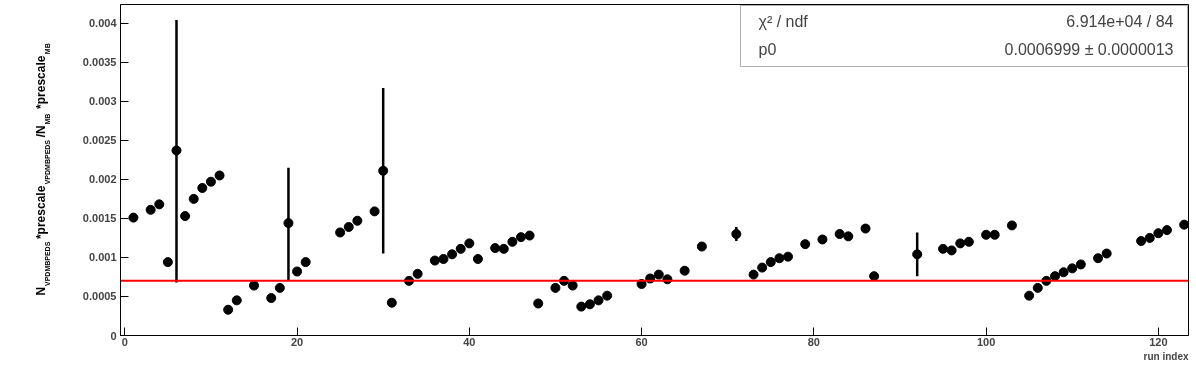  What do you see at coordinates (99, 296) in the screenshot?
I see `y-tick-label: 0.0005` at bounding box center [99, 296].